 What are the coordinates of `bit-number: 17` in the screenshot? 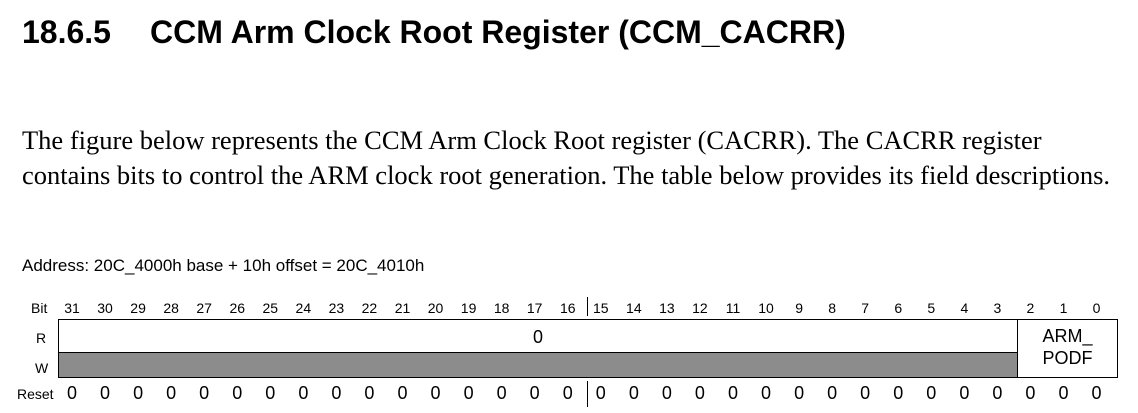 It's located at (534, 308).